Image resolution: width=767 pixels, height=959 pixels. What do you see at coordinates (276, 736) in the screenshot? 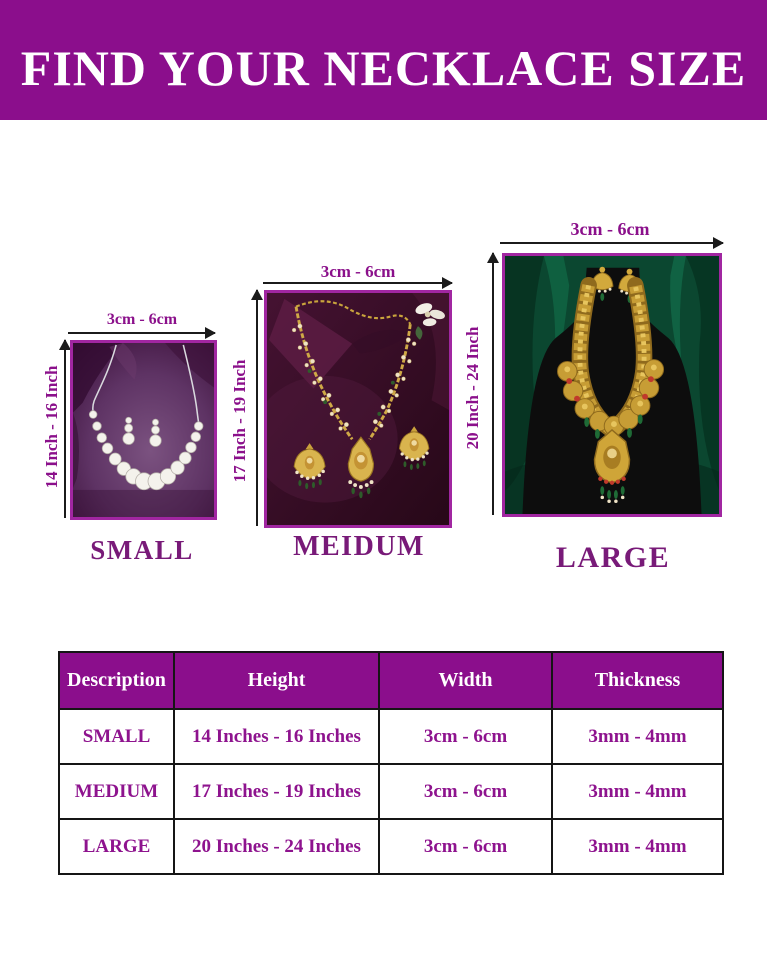
I see `table-cell: 14 Inches - 16 Inches` at bounding box center [276, 736].